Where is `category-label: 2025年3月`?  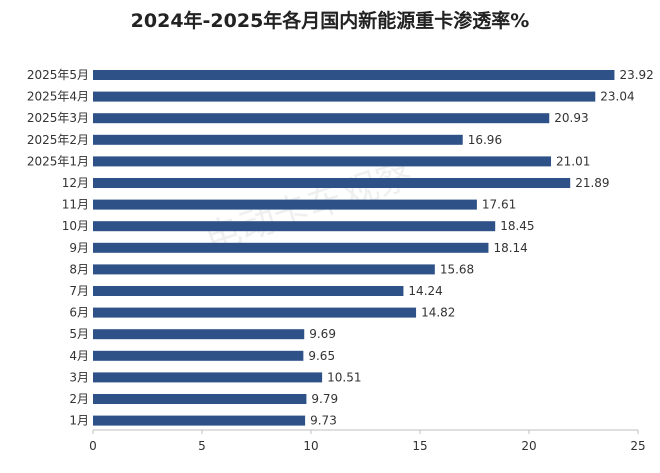 category-label: 2025年3月 is located at coordinates (58, 118).